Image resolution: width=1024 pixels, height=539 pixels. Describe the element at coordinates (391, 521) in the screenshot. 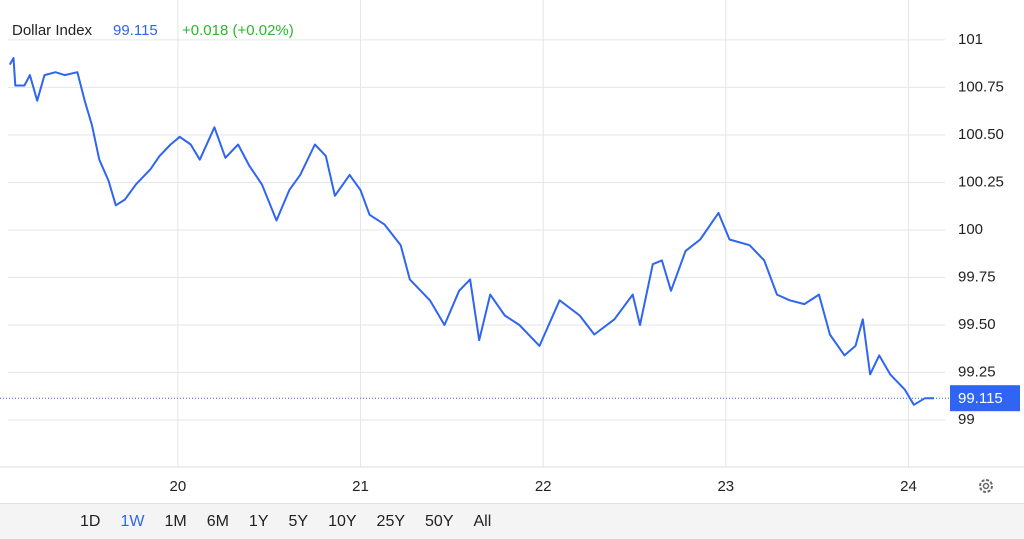

I see `range-button: 25Y` at that location.